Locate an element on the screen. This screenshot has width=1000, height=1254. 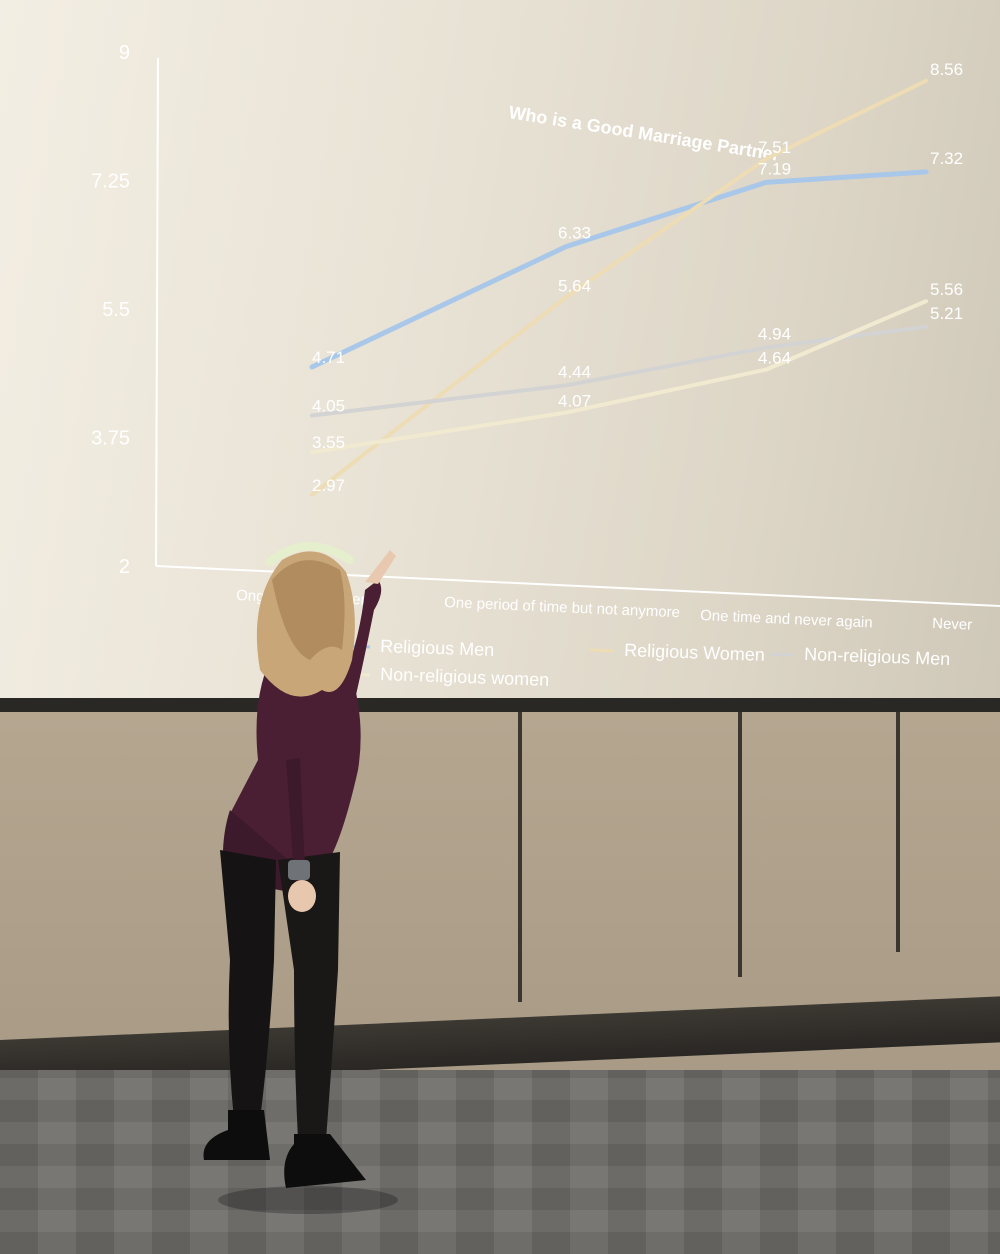
data-label: 6.33 is located at coordinates (574, 233).